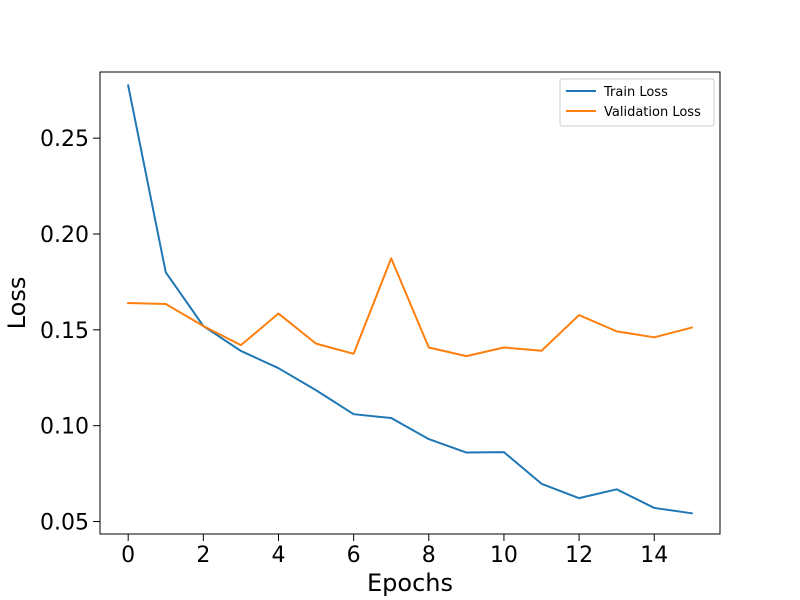 The height and width of the screenshot is (600, 800). I want to click on legend: Train Loss Validation Loss, so click(637, 102).